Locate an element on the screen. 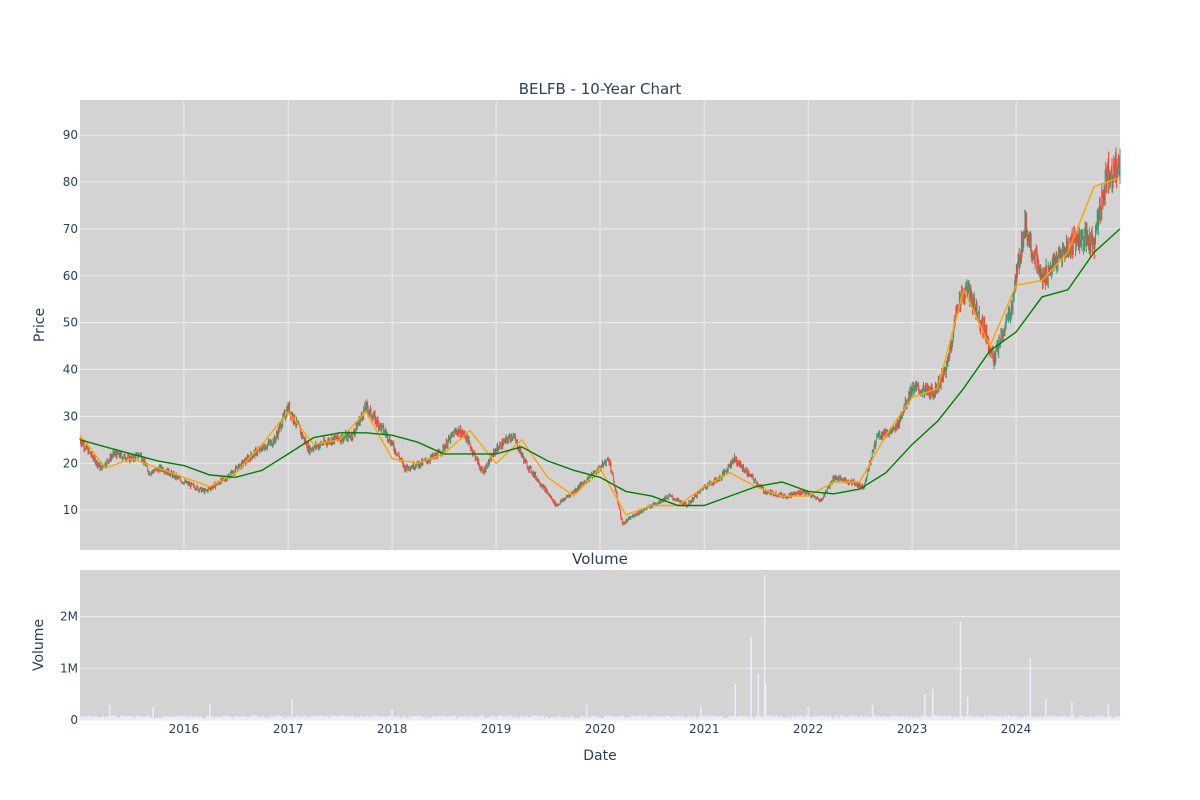  price-tick-label: 90 is located at coordinates (70, 135).